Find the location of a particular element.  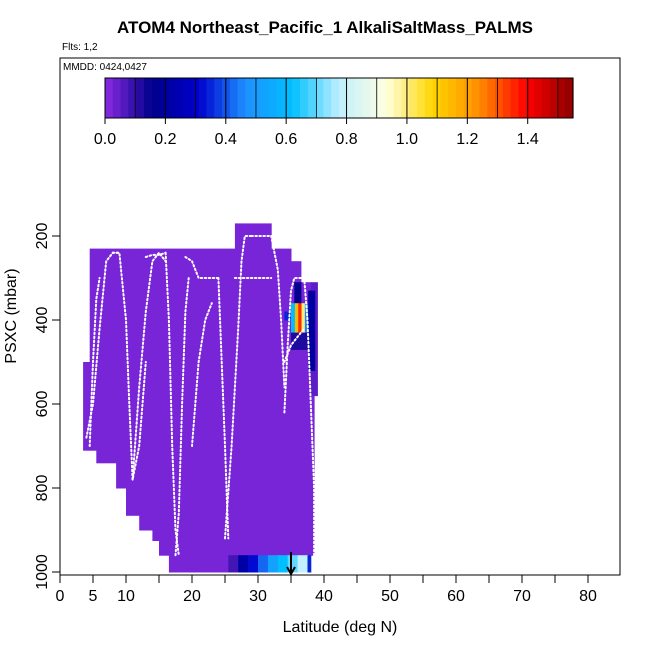

x-axis: 0 5 10 20 30 40 50 60 70 80 is located at coordinates (326, 590).